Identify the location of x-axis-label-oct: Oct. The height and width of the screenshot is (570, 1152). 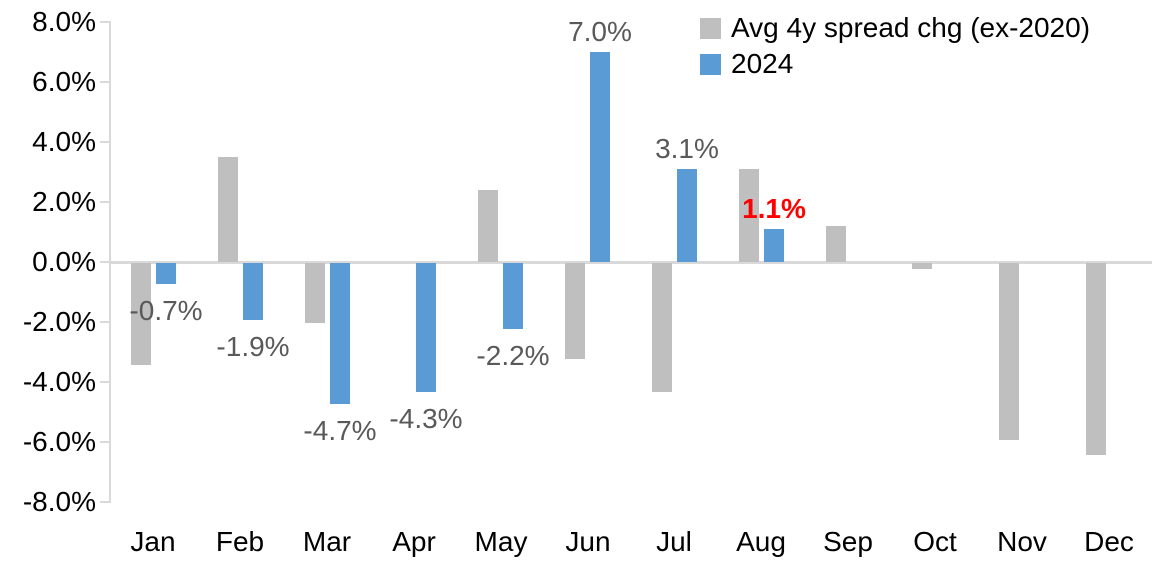
(935, 541).